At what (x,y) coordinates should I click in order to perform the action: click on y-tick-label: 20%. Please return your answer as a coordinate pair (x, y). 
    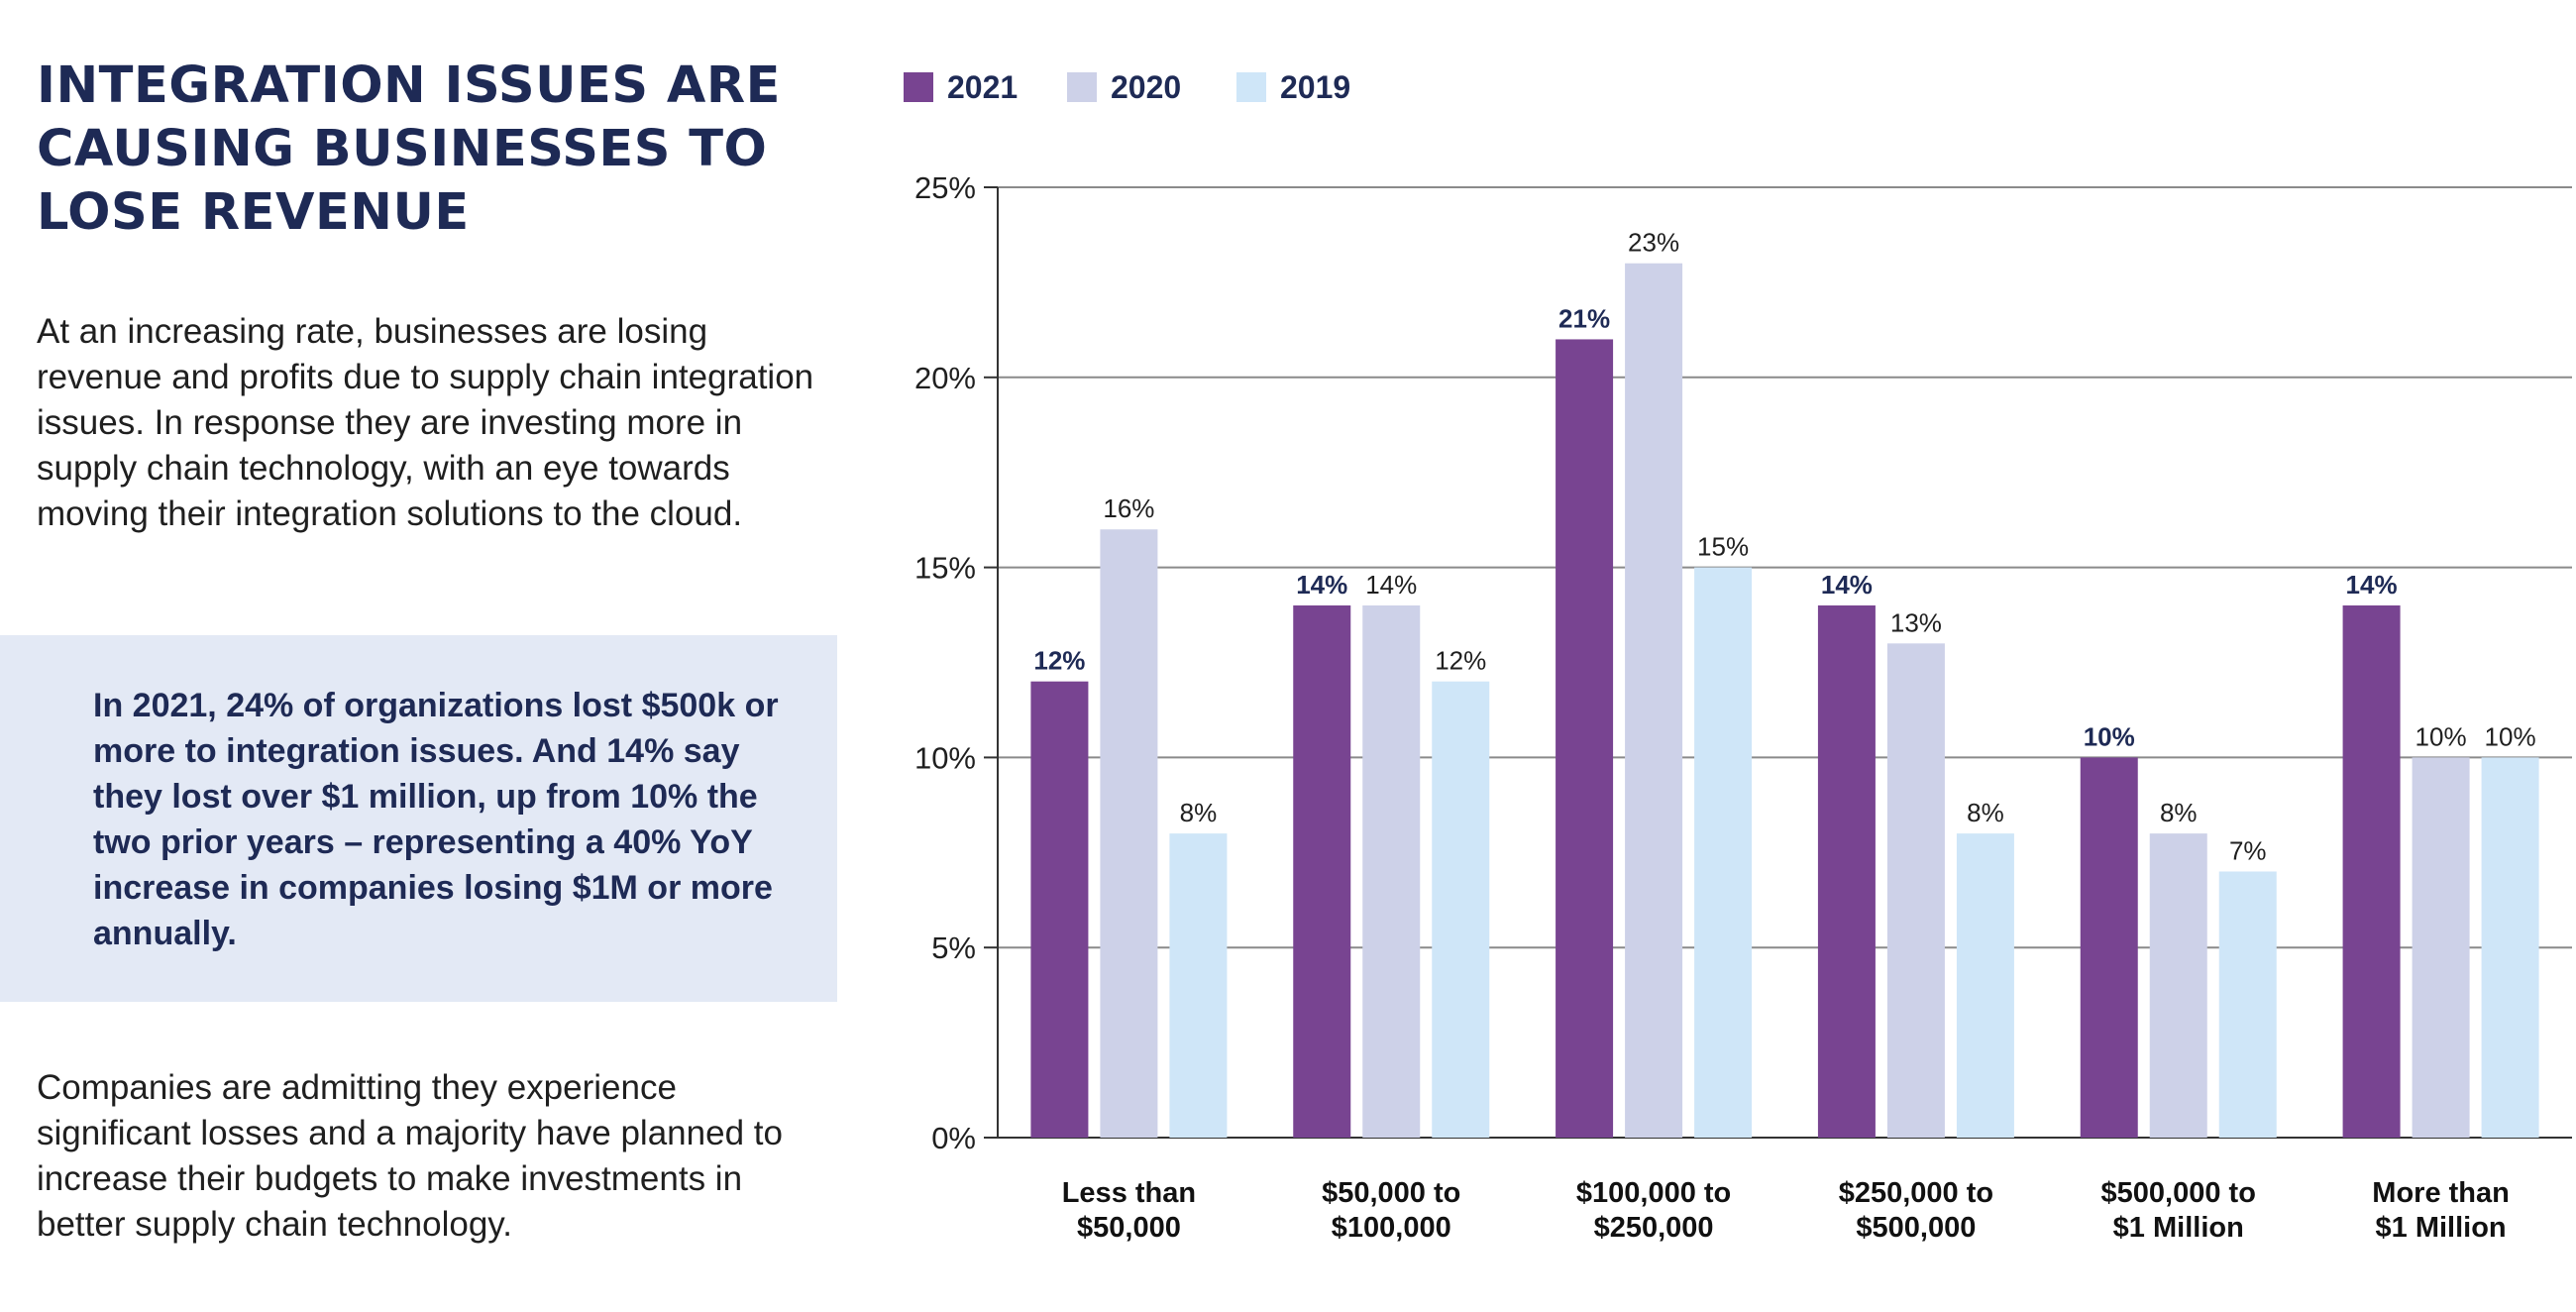
    Looking at the image, I should click on (945, 378).